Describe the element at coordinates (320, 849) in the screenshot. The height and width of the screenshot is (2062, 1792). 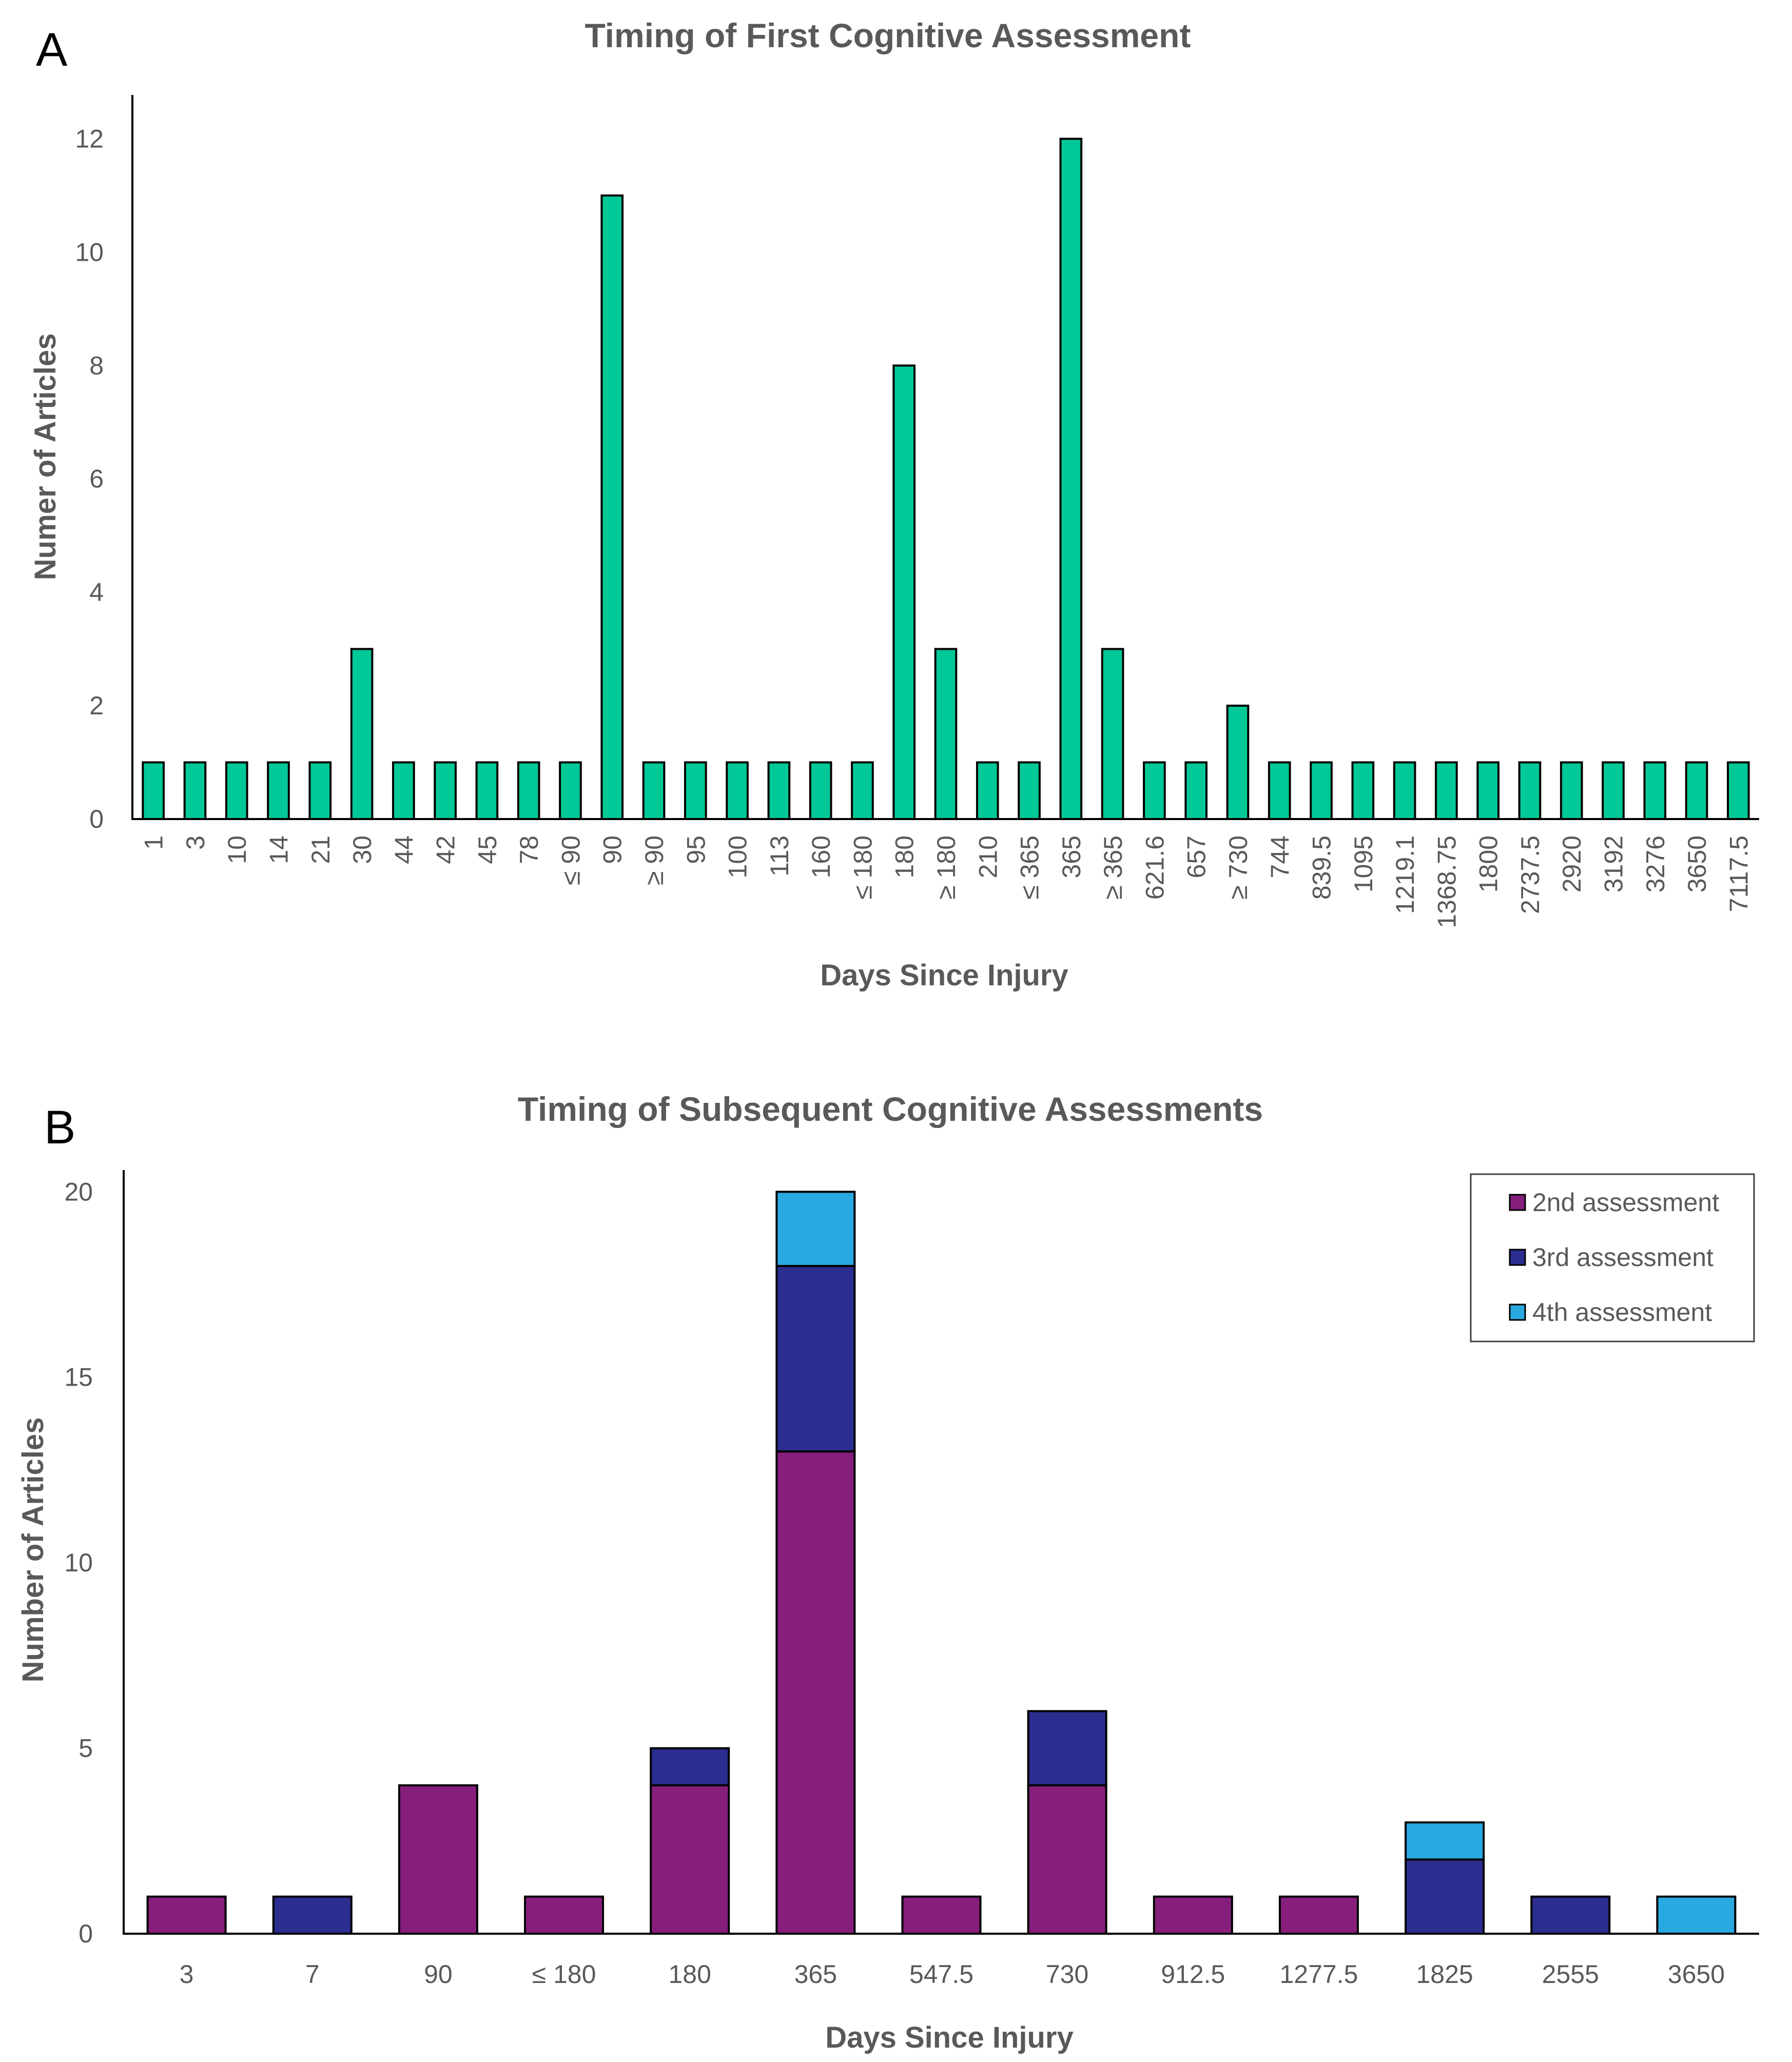
I see `panel-a-x-tick-4: 21` at that location.